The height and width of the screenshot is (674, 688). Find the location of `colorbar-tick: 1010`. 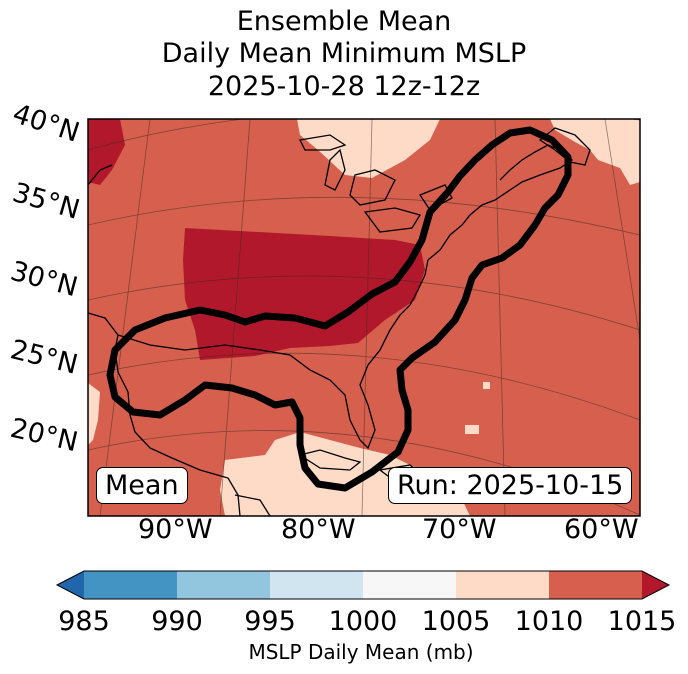

colorbar-tick: 1010 is located at coordinates (549, 621).